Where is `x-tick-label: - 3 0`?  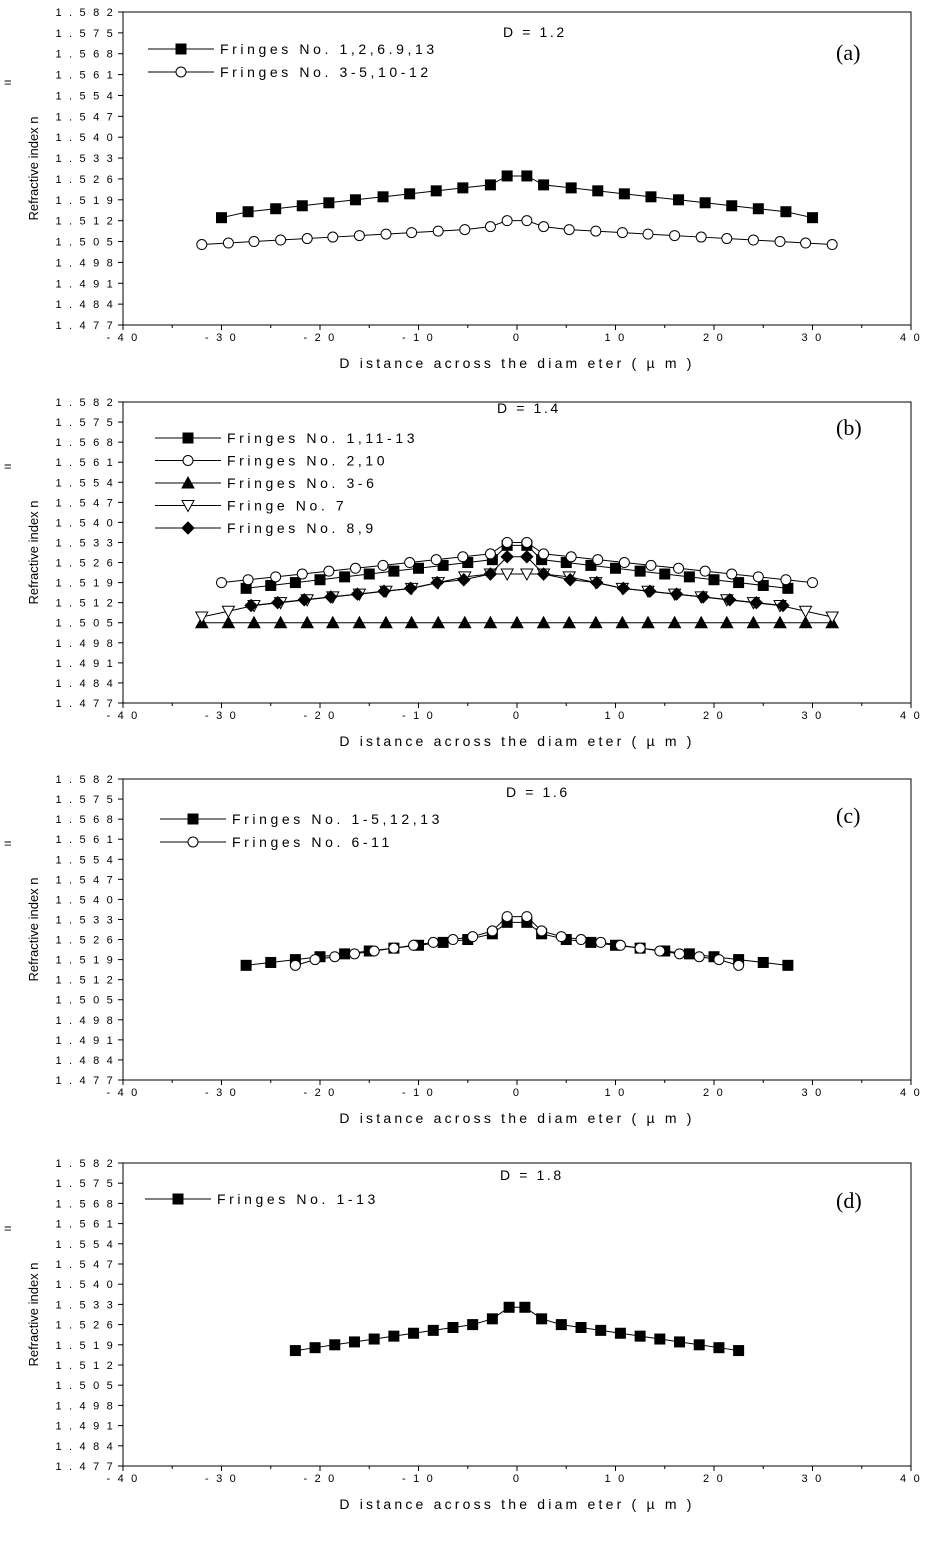
x-tick-label: - 3 0 is located at coordinates (221, 716).